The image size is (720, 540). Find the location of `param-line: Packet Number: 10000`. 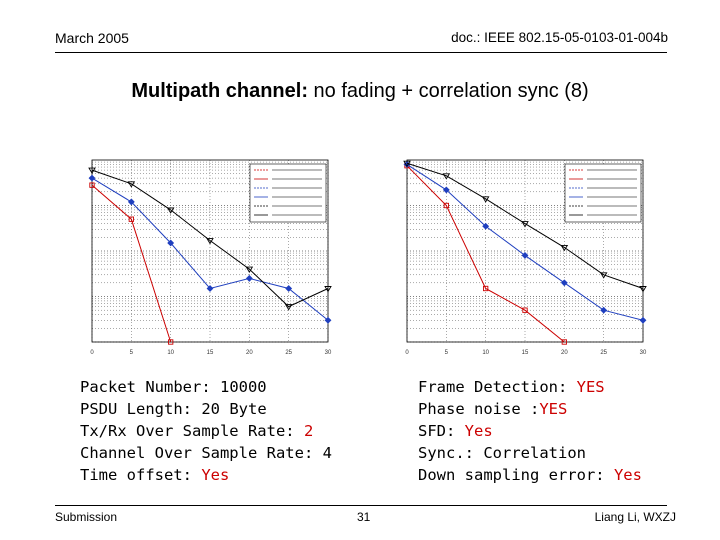

param-line: Packet Number: 10000 is located at coordinates (206, 387).